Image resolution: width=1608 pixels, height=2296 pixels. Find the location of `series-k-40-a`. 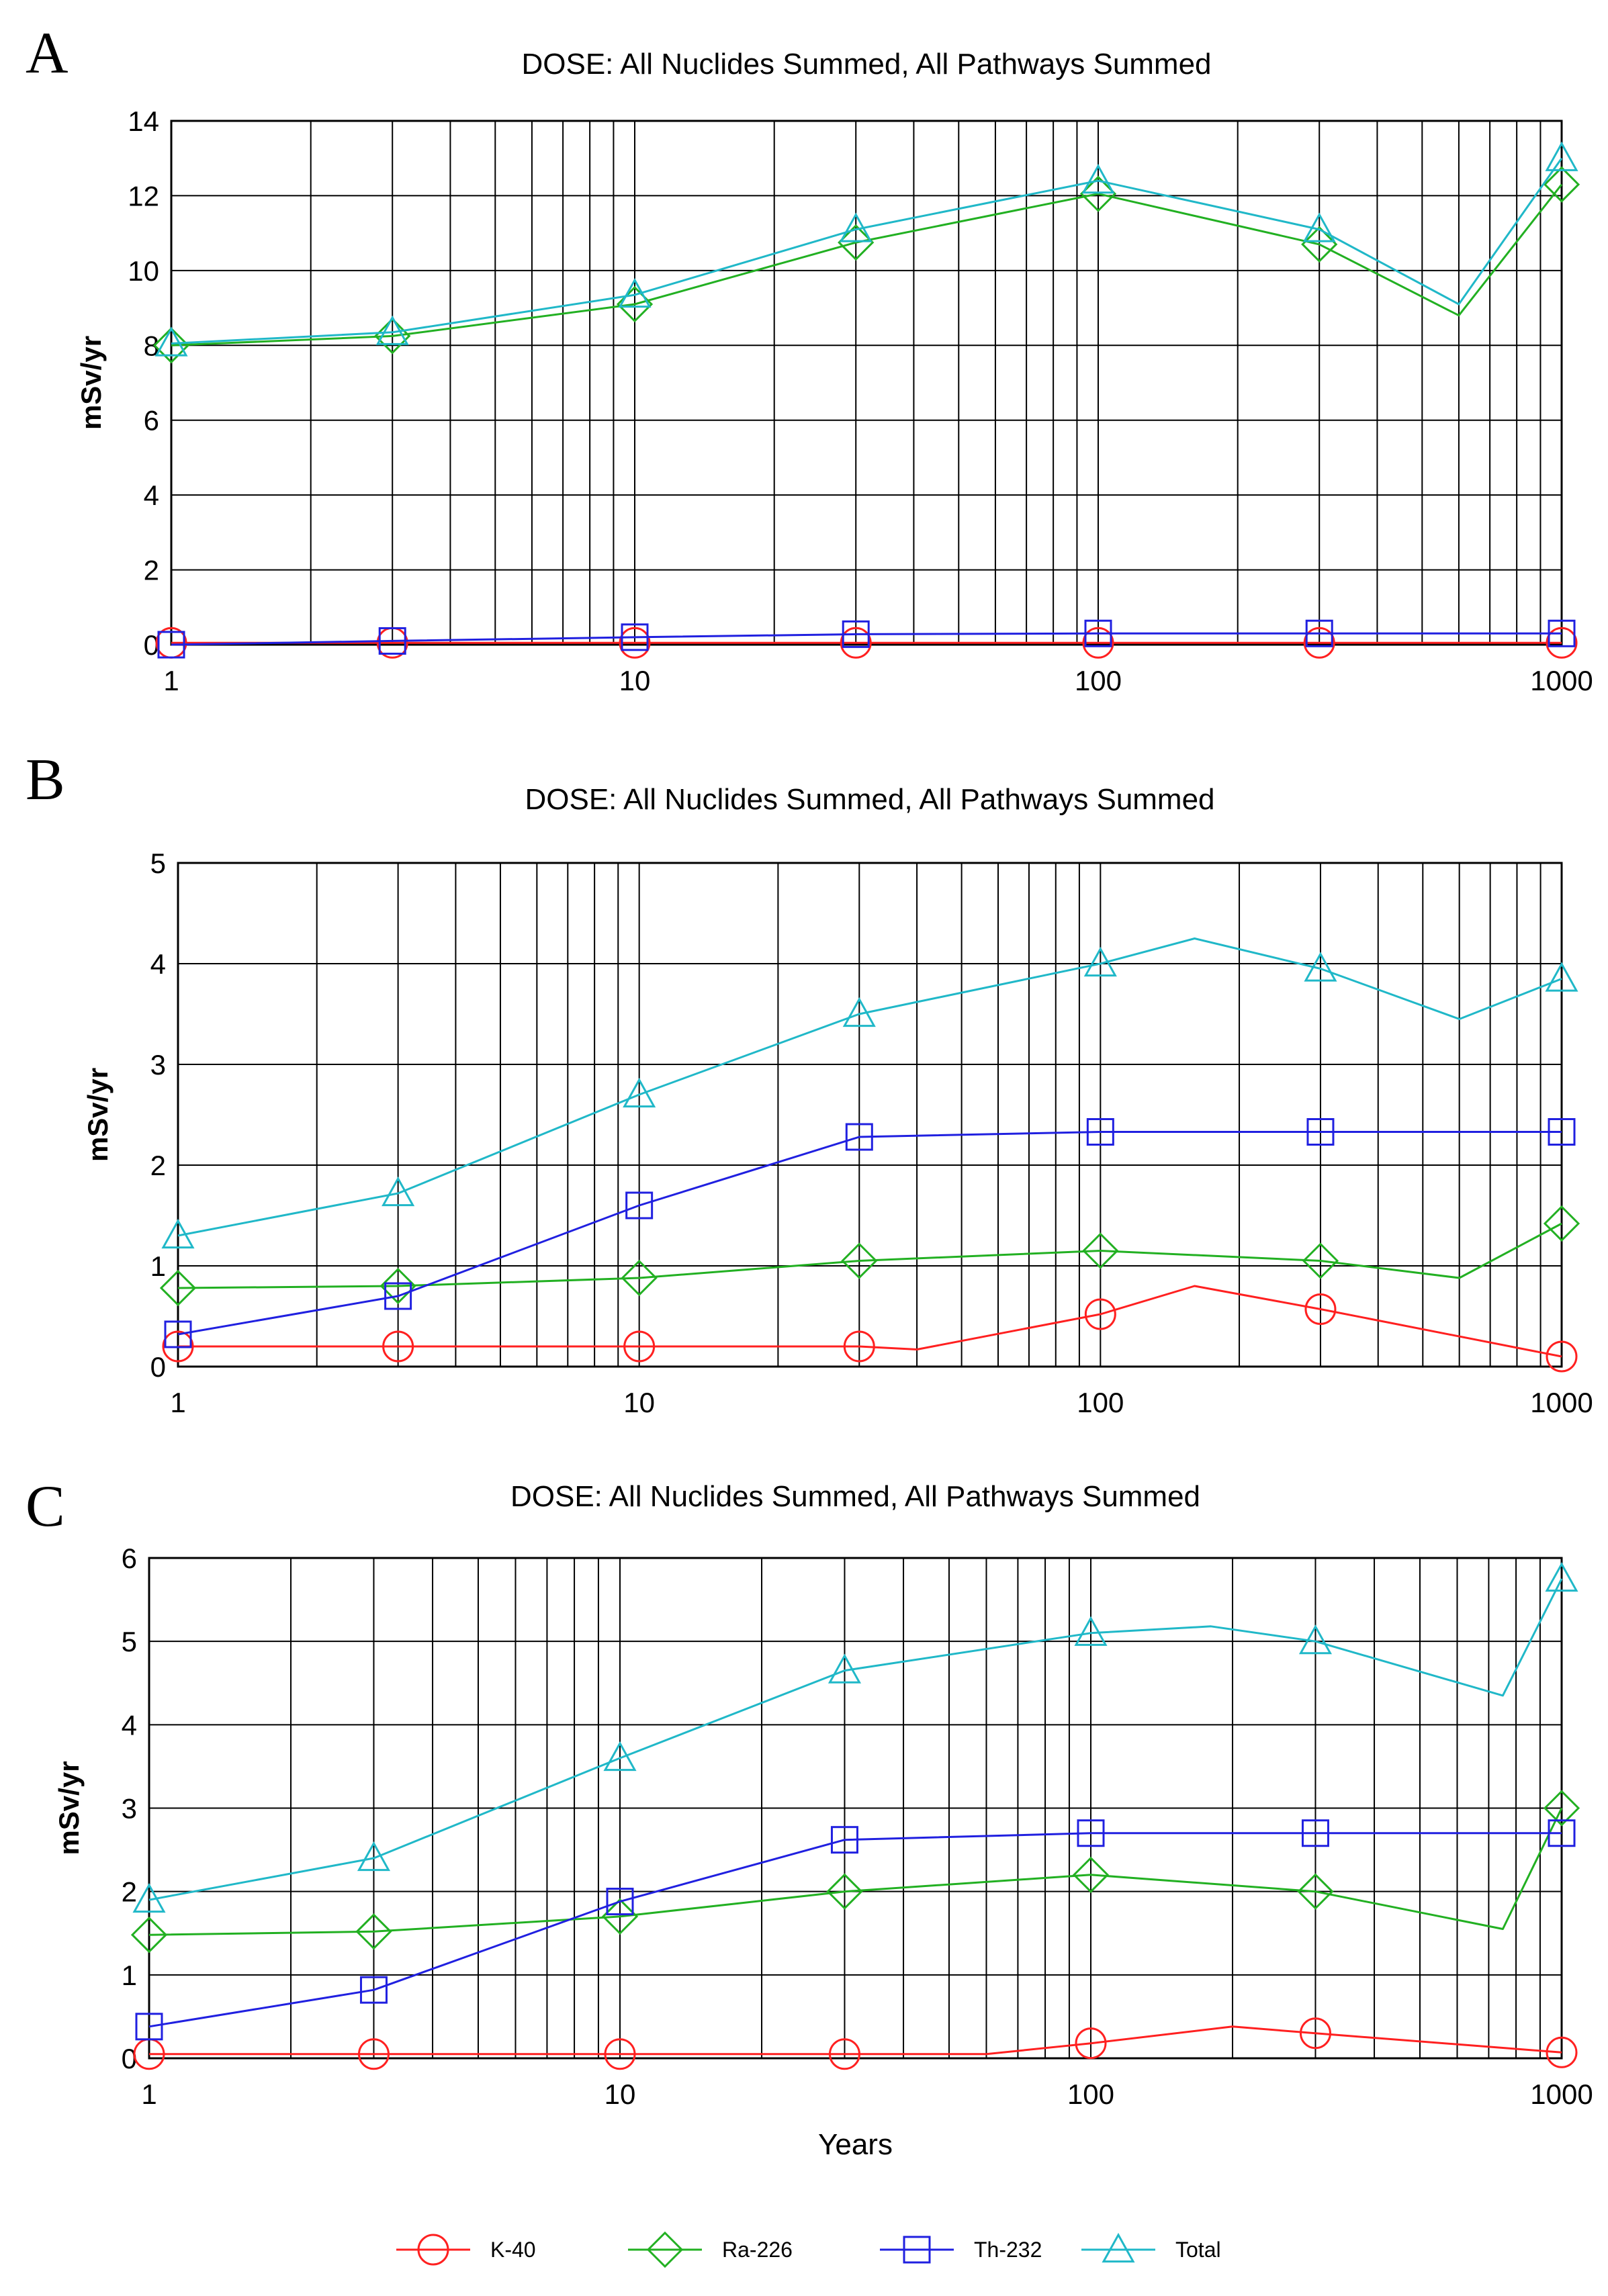

series-k-40-a is located at coordinates (866, 643).